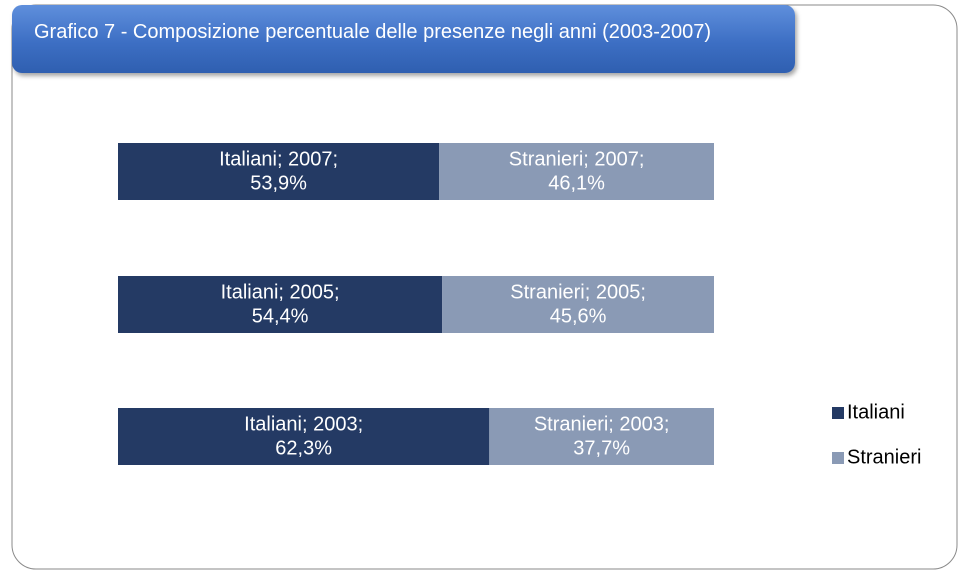 The height and width of the screenshot is (573, 960). I want to click on data-label: Stranieri; 2003;, so click(602, 424).